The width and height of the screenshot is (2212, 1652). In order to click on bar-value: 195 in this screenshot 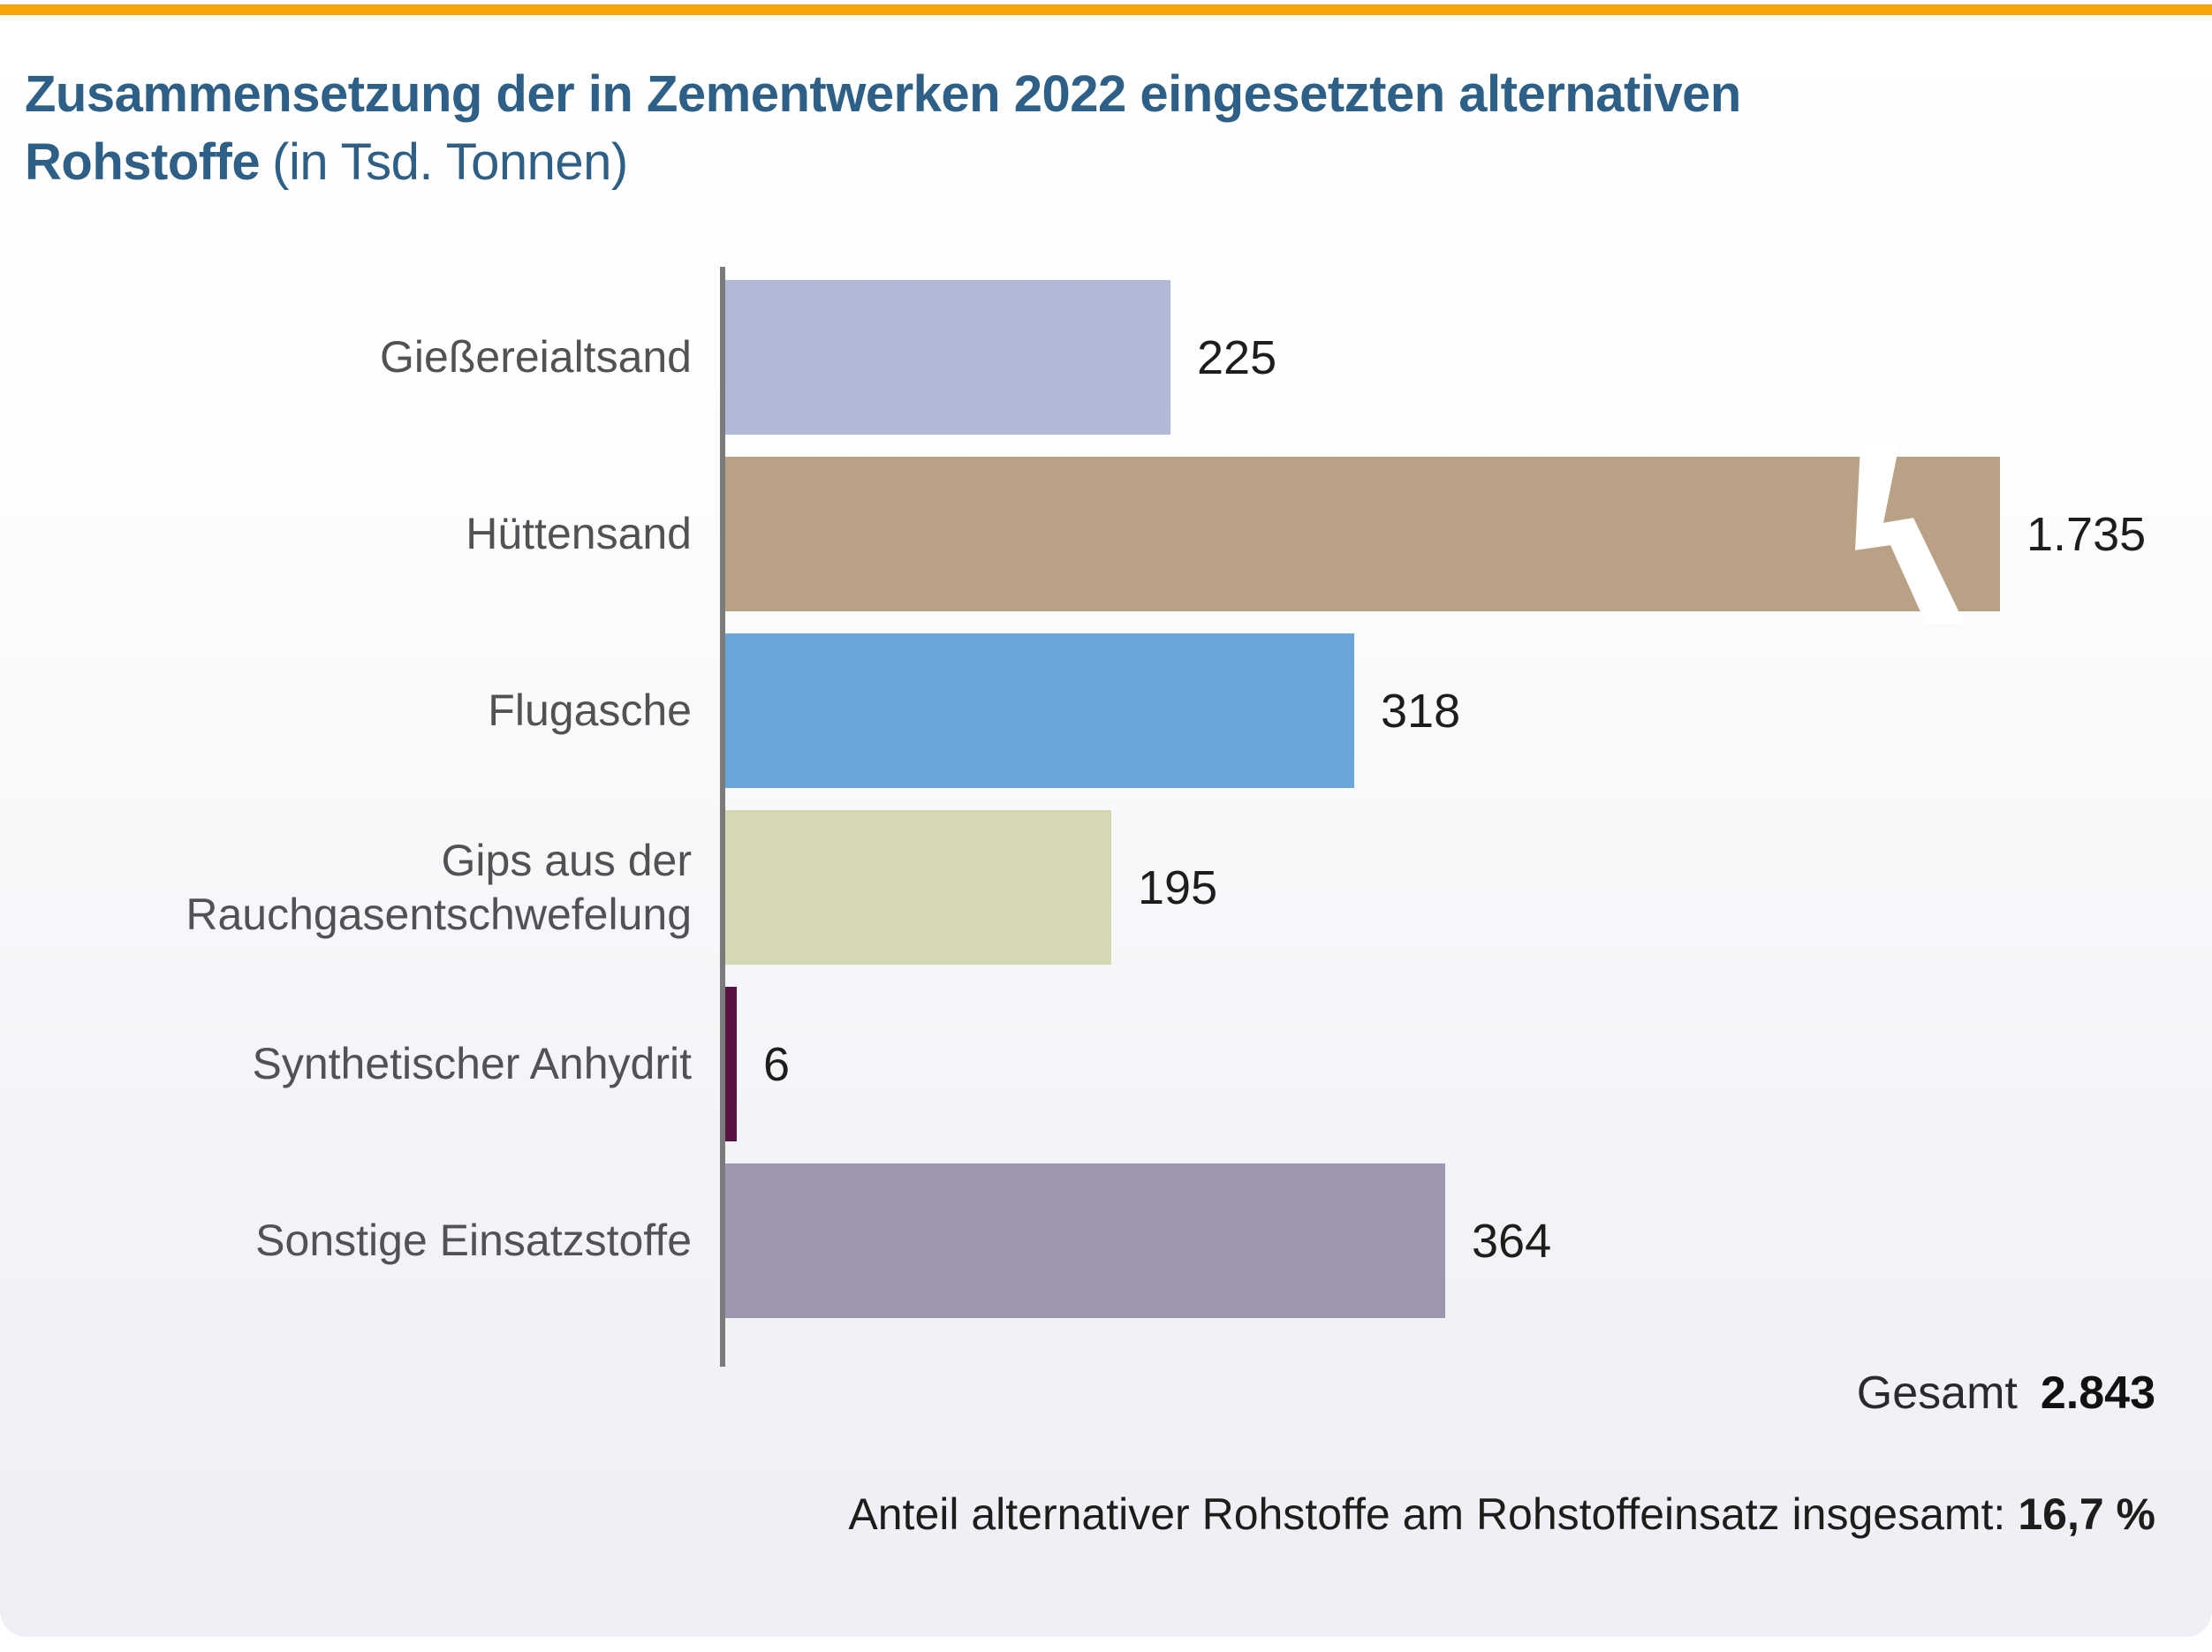, I will do `click(1178, 887)`.